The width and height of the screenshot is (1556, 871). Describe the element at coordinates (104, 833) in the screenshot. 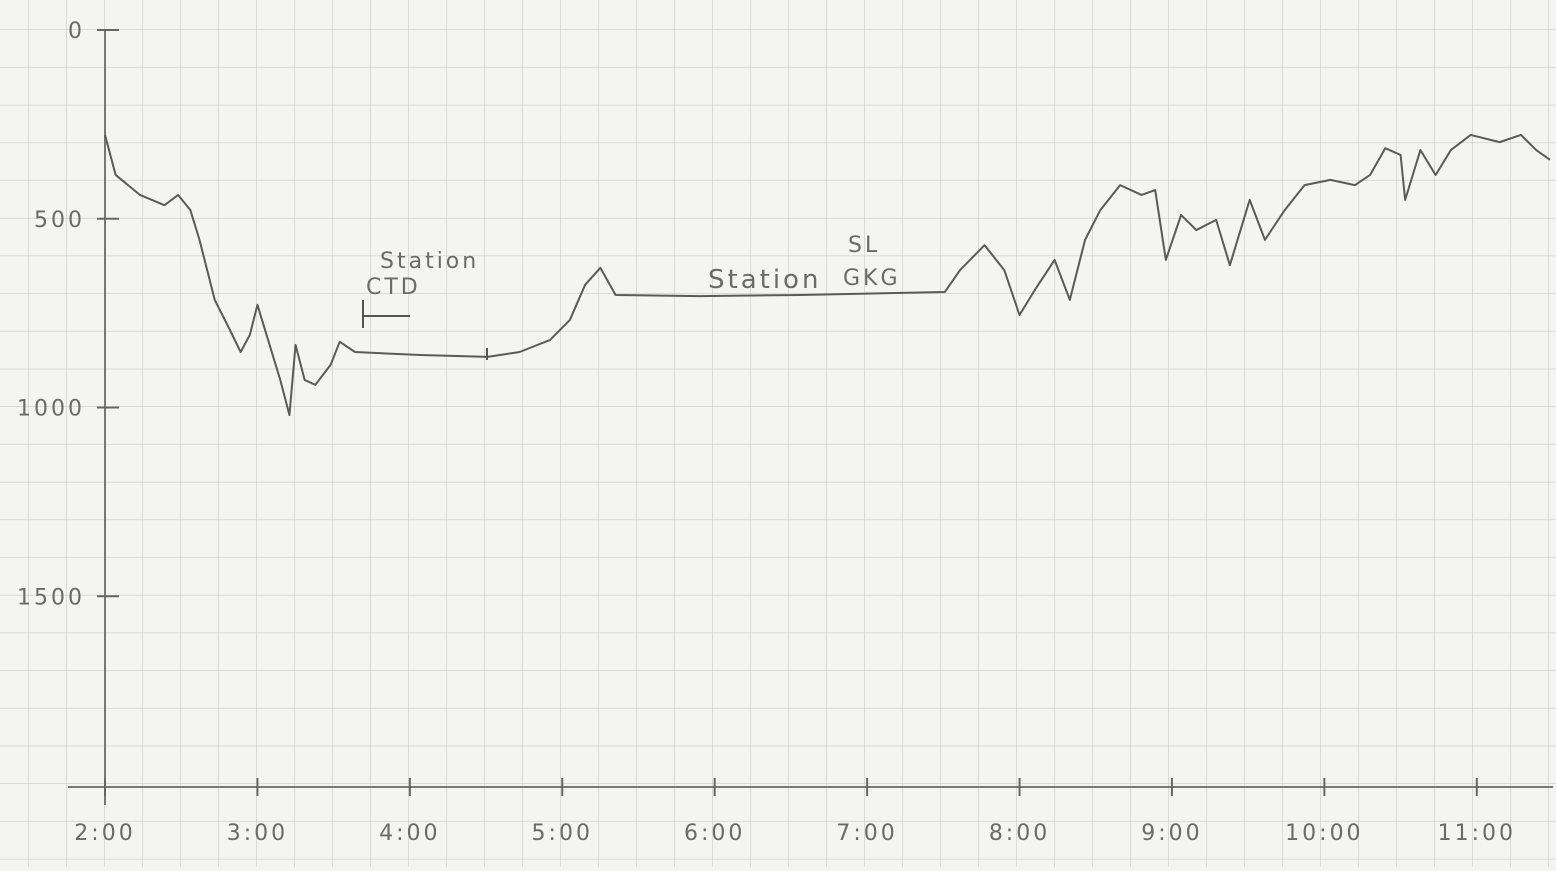

I see `x-tick-label: 2:00` at that location.